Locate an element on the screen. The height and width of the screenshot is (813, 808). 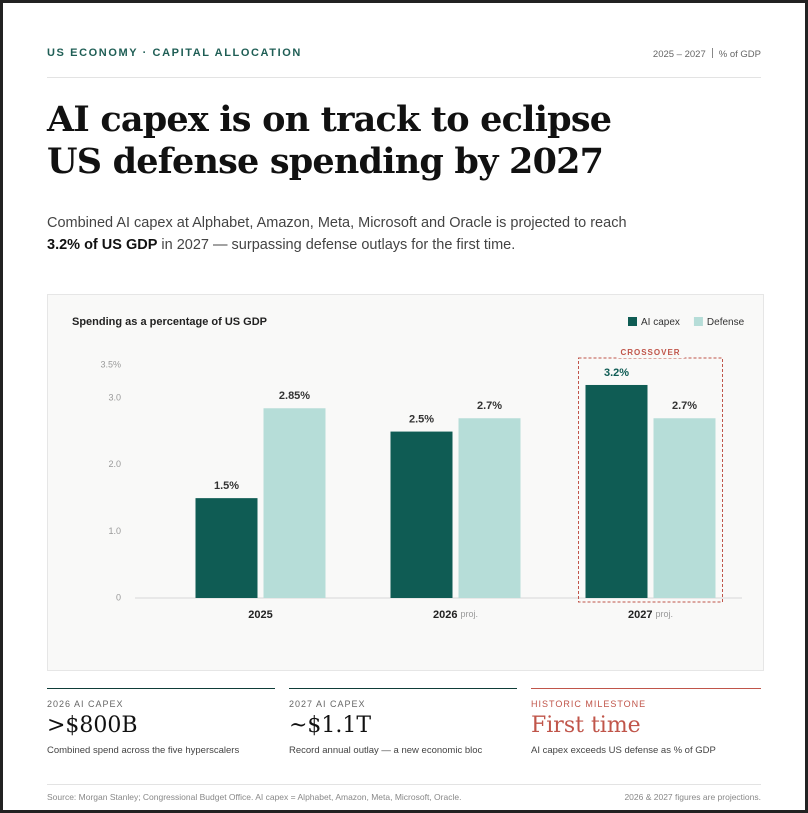
stat-label: HISTORIC MILESTONE is located at coordinates (589, 704).